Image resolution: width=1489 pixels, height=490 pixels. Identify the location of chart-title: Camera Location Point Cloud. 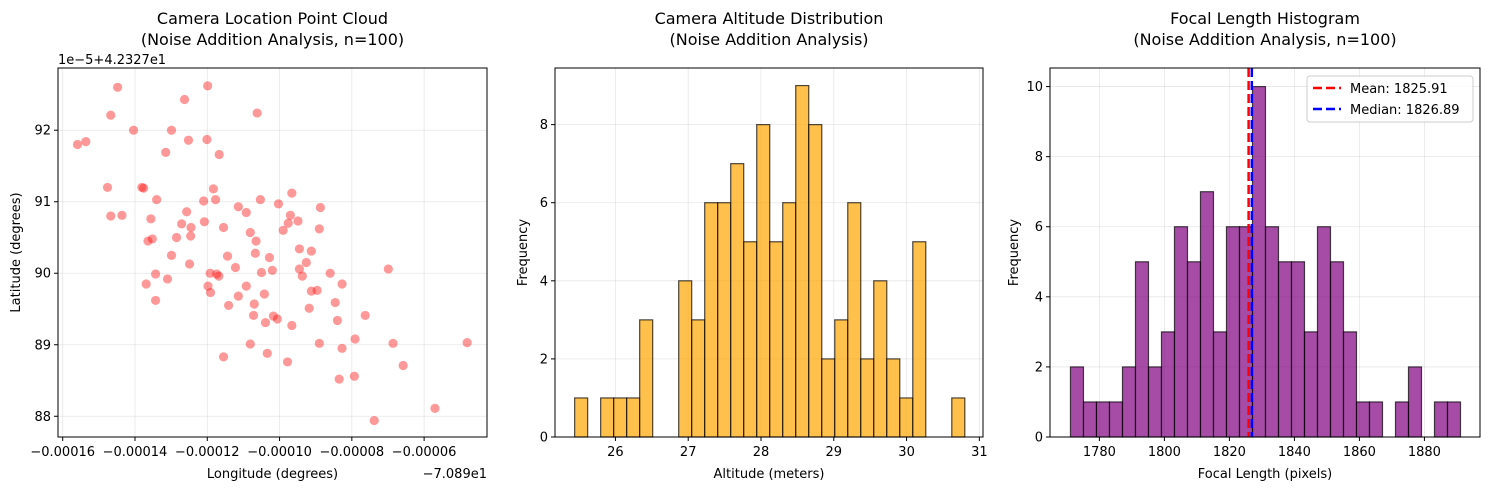
(272, 18).